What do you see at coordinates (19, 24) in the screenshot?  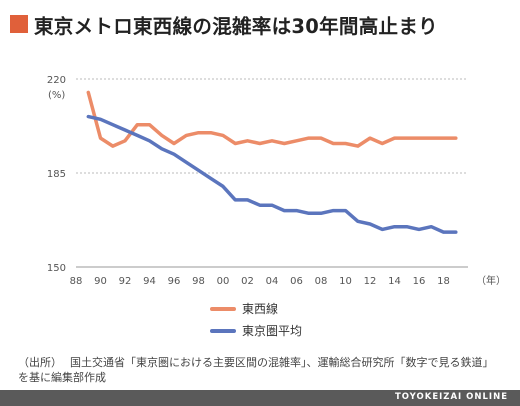 I see `title-marker-square` at bounding box center [19, 24].